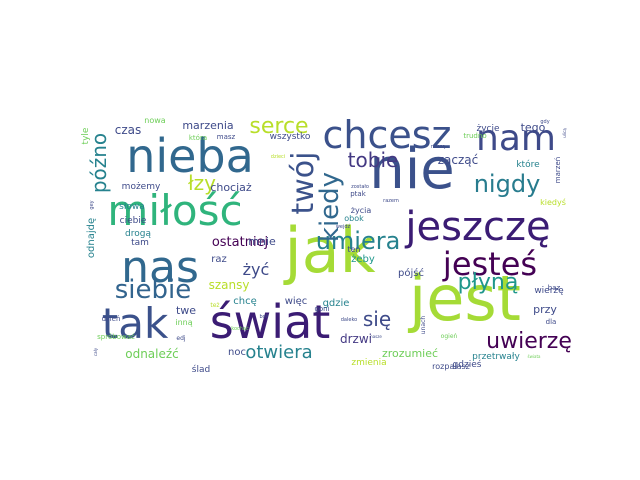  I want to click on word-cloud-word: nam, so click(516, 138).